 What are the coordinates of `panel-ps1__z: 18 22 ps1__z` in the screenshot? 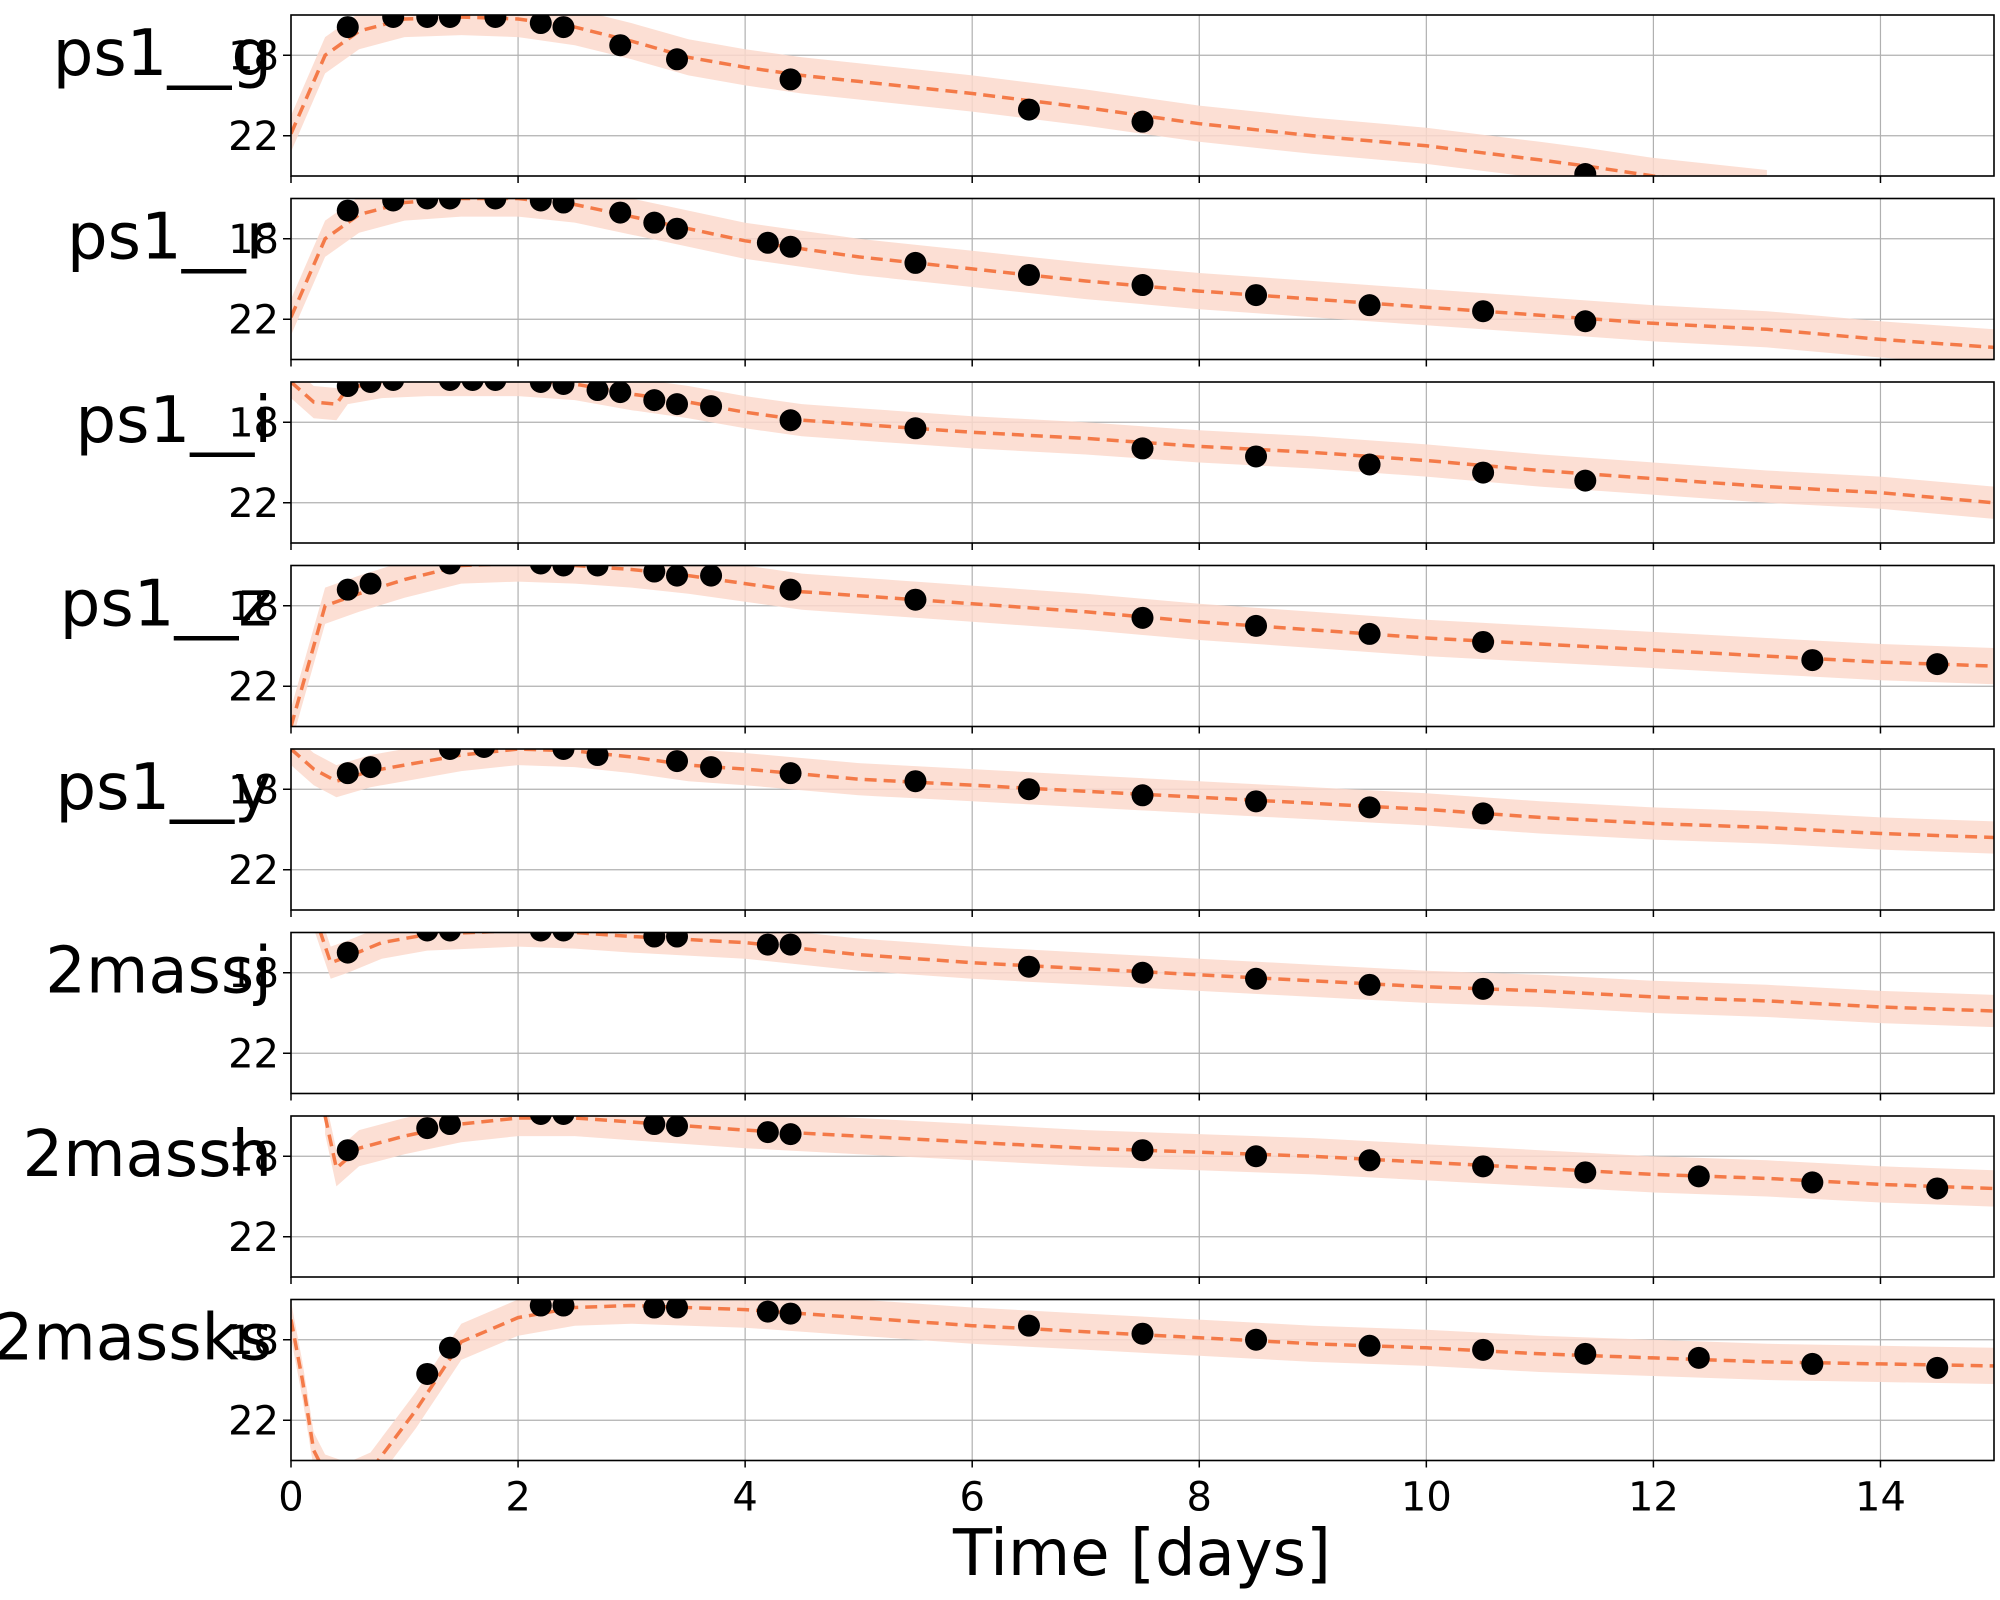 It's located at (1027, 649).